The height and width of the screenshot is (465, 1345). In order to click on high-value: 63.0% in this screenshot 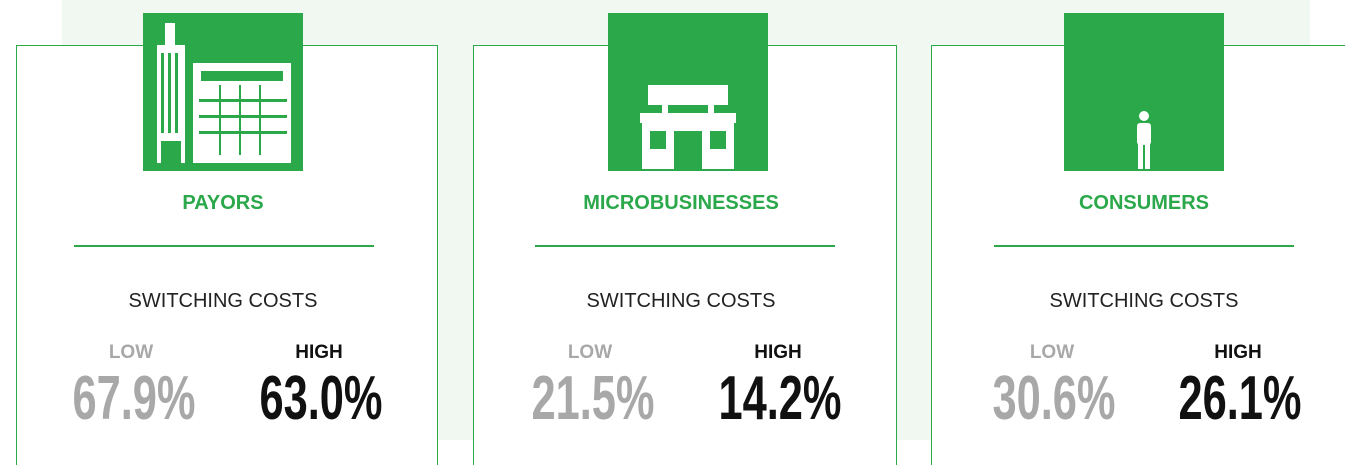, I will do `click(321, 398)`.